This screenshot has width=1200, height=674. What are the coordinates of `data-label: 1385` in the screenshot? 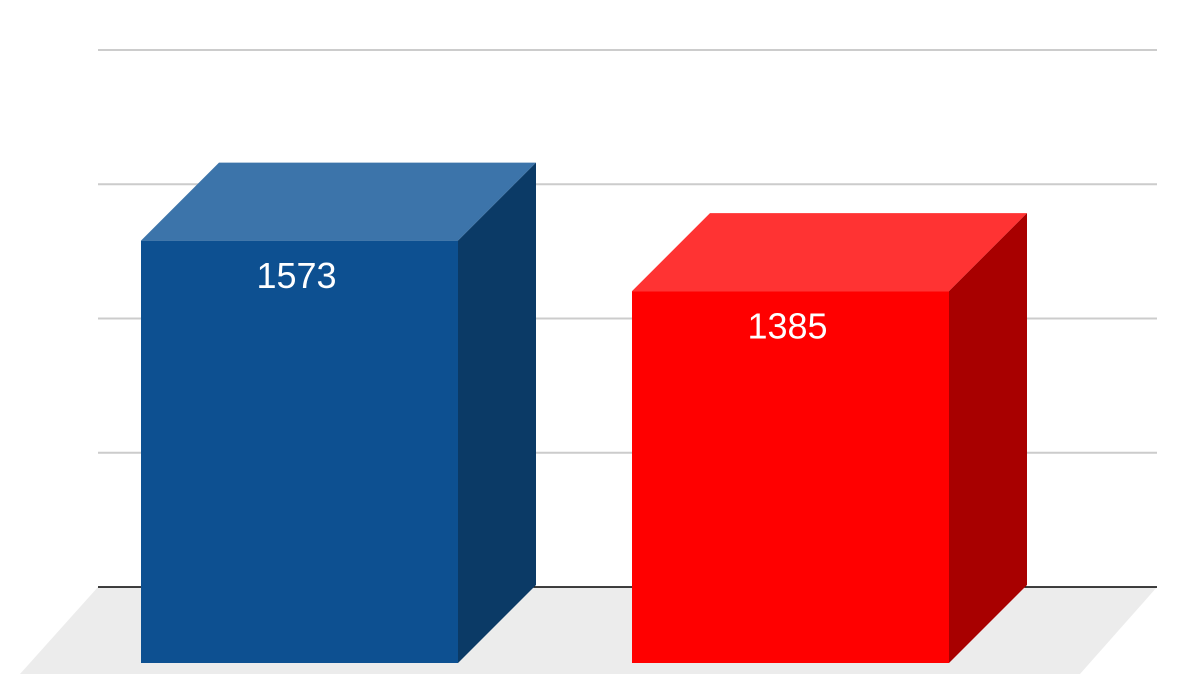 It's located at (787, 326).